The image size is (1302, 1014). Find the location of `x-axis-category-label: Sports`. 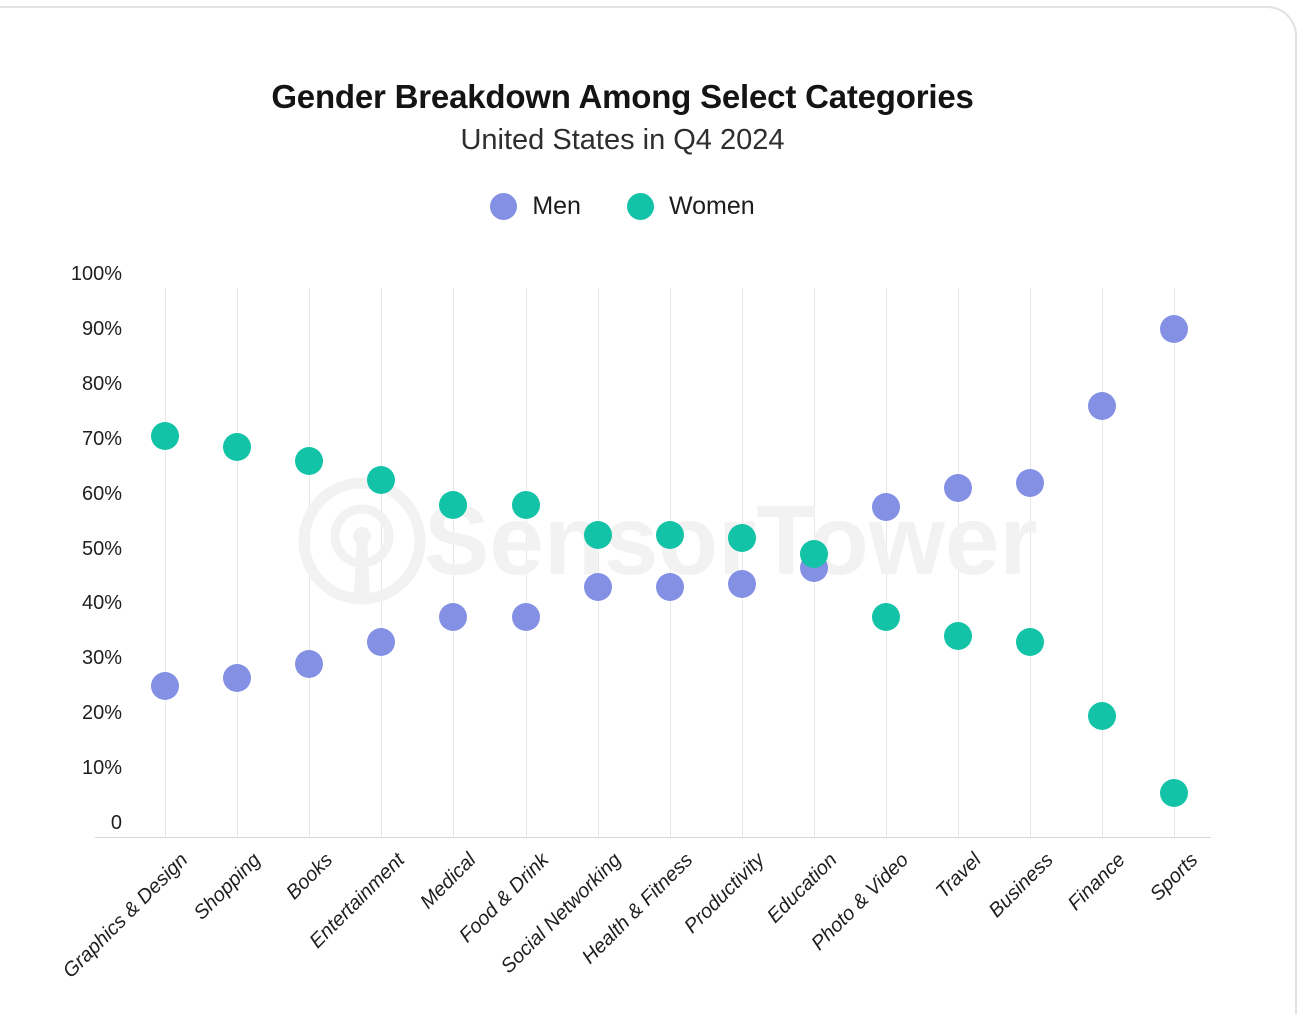

x-axis-category-label: Sports is located at coordinates (1173, 877).